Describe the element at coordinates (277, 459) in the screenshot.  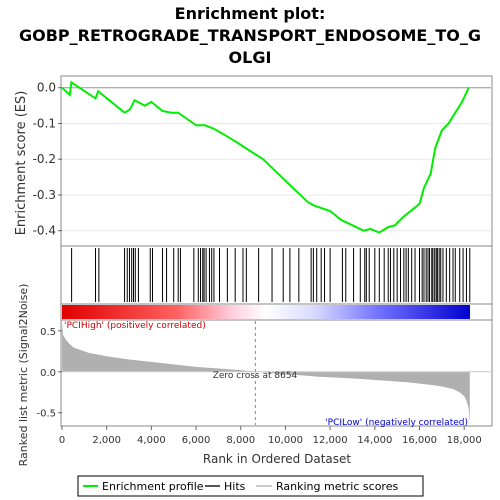
I see `x-axis-title: Rank in Ordered Dataset` at that location.